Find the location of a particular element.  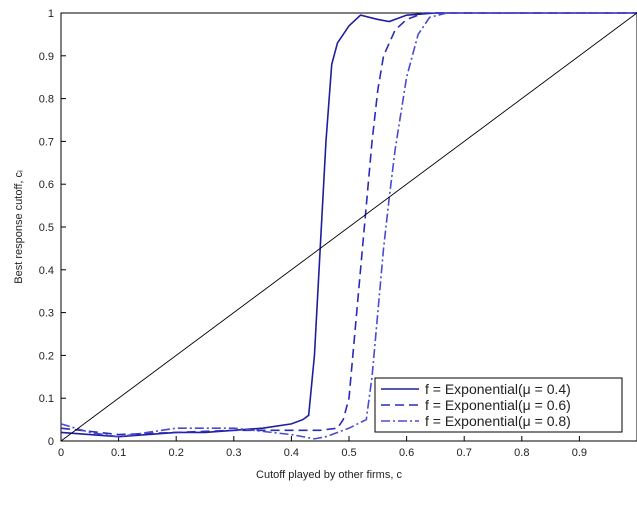

y-tick-label: 0 is located at coordinates (51, 442).